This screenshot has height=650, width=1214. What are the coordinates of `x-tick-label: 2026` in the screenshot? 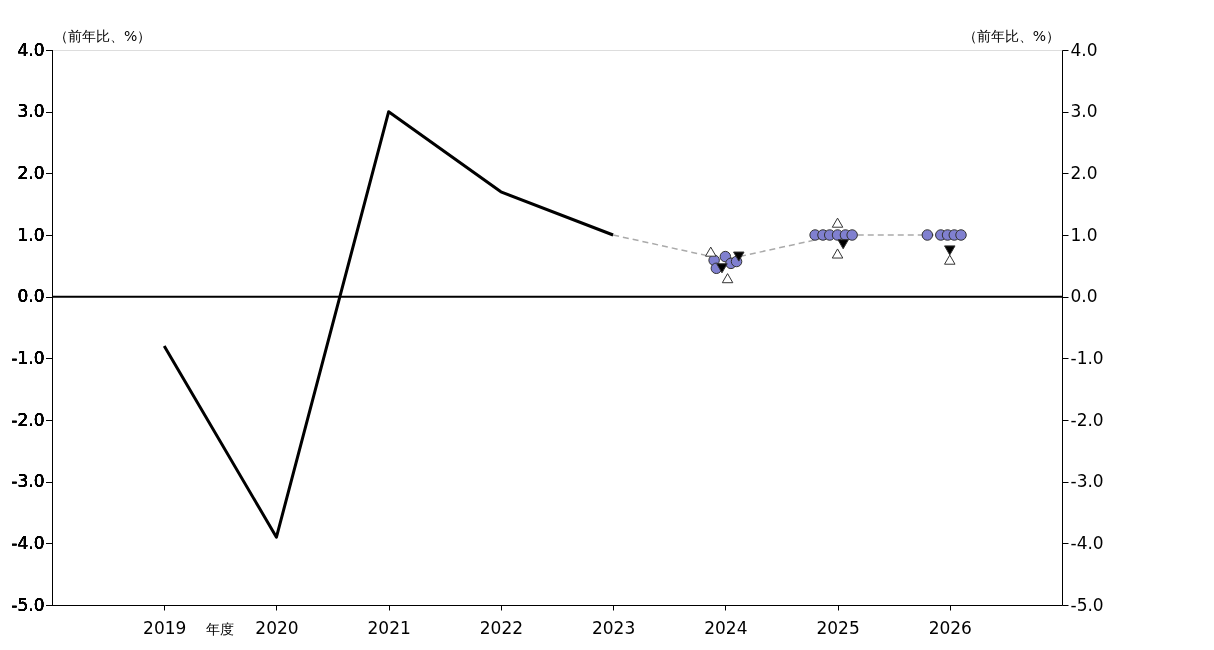 It's located at (950, 627).